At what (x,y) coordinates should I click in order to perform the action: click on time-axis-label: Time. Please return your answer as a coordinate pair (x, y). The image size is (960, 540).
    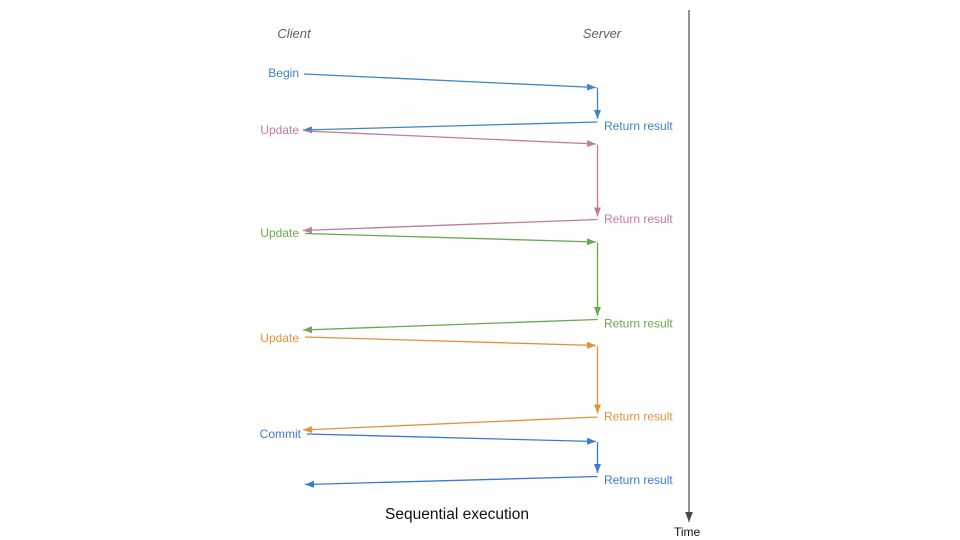
    Looking at the image, I should click on (687, 532).